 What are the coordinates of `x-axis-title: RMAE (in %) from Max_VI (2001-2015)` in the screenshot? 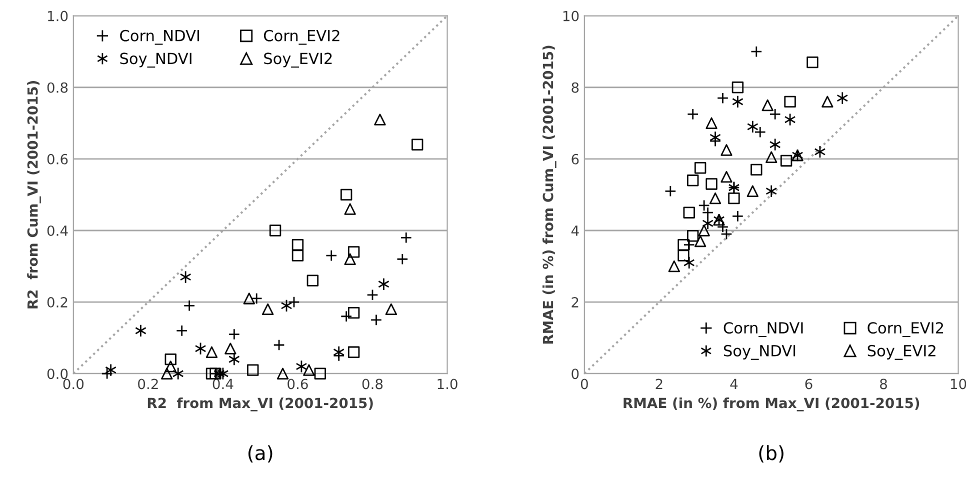 It's located at (772, 404).